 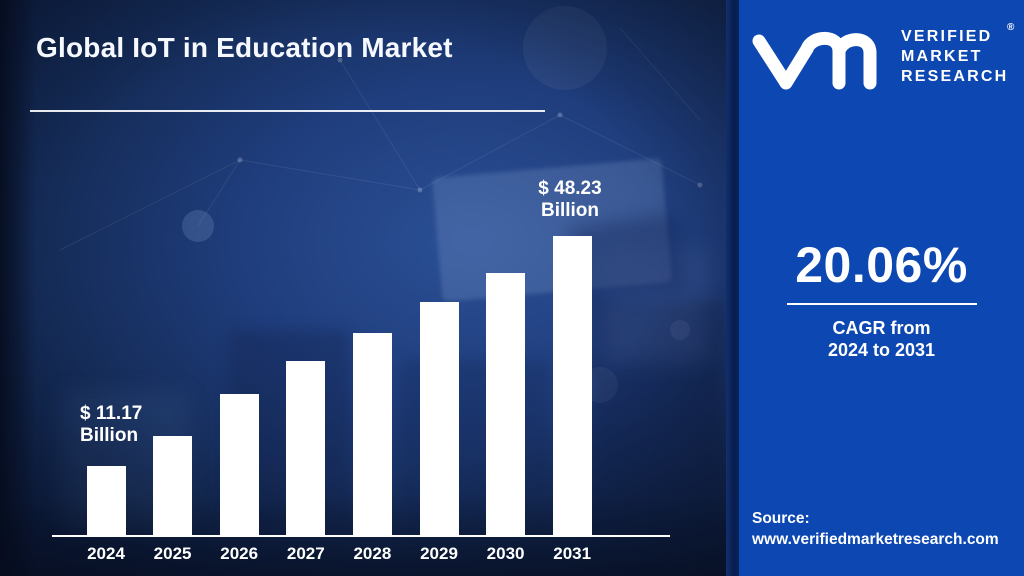 What do you see at coordinates (505, 553) in the screenshot?
I see `x-tick-2030: 2030` at bounding box center [505, 553].